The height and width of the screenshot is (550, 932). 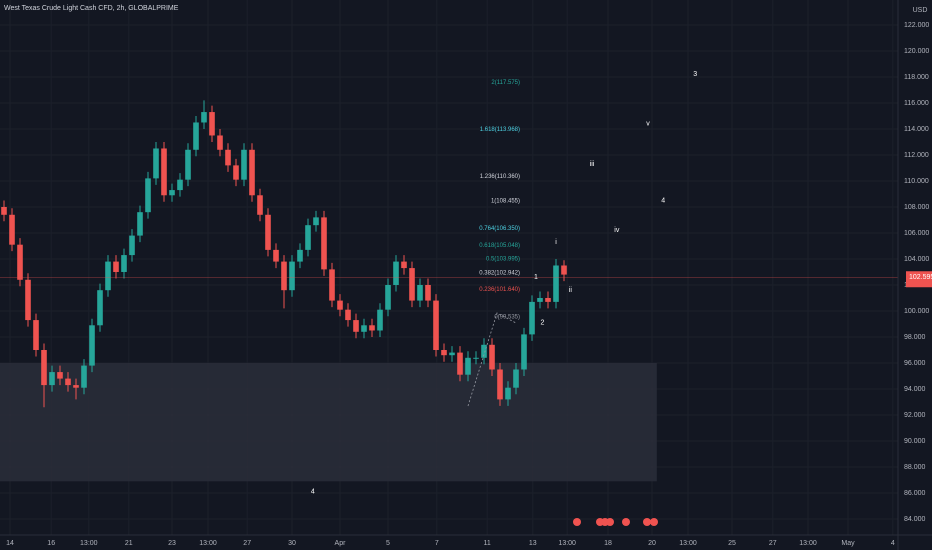 I want to click on wave-label: iv, so click(x=617, y=230).